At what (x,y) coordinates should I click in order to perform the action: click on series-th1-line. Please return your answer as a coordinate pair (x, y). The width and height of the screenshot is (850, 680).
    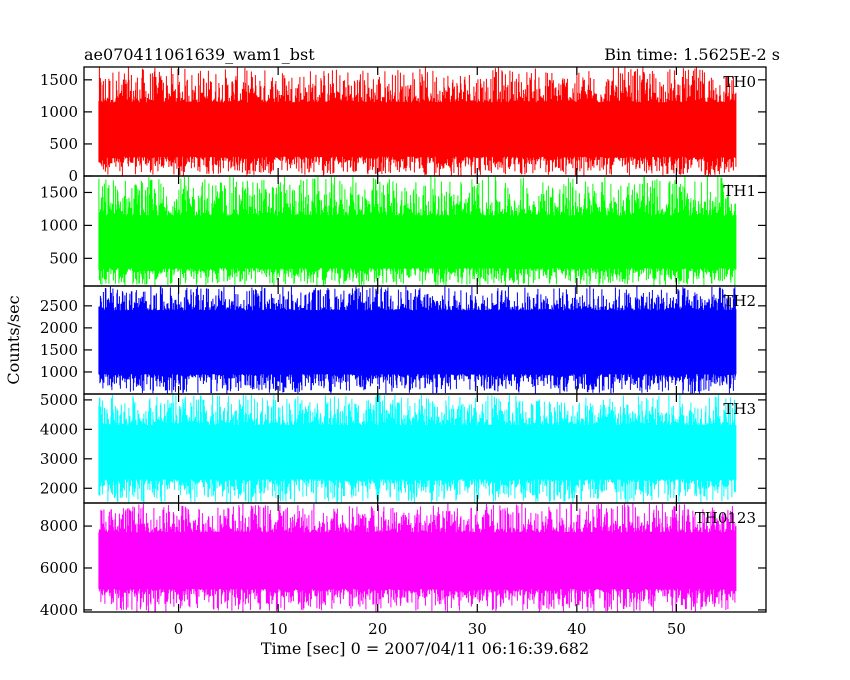
    Looking at the image, I should click on (417, 231).